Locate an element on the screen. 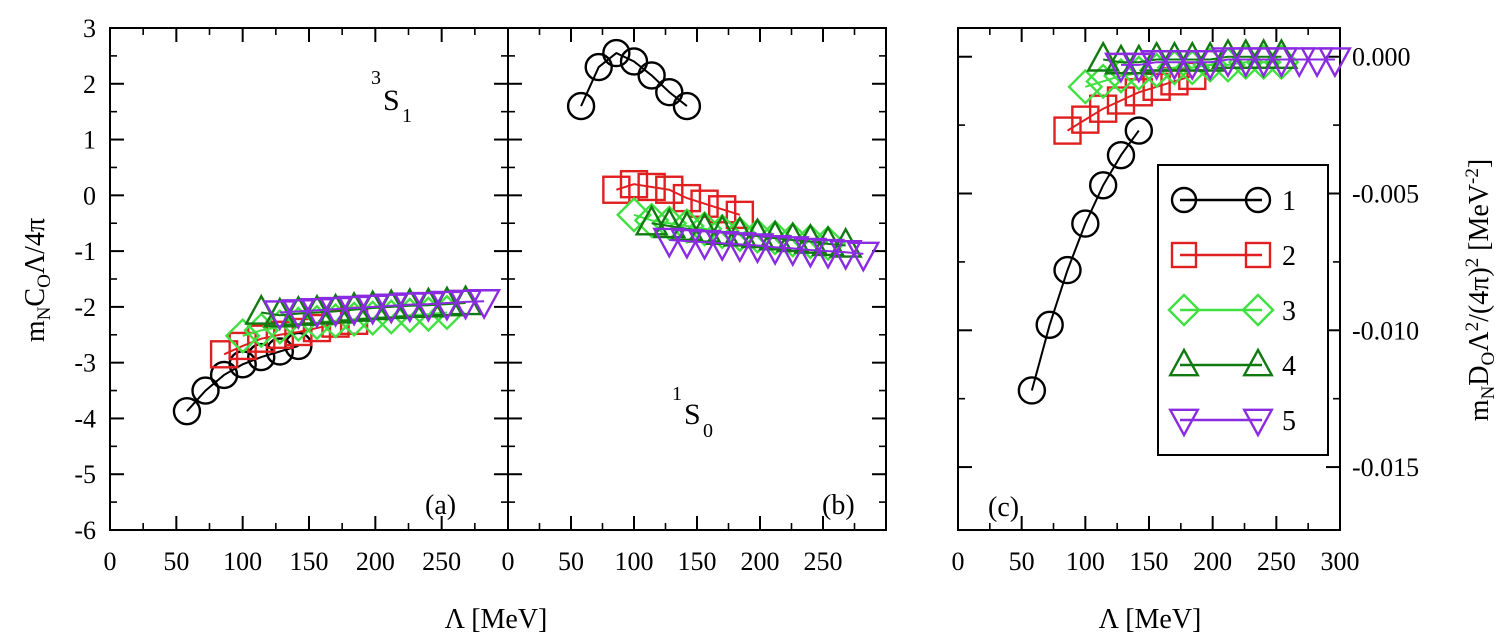 This screenshot has width=1506, height=643. ylabel-right-lam: Λ is located at coordinates (1479, 341).